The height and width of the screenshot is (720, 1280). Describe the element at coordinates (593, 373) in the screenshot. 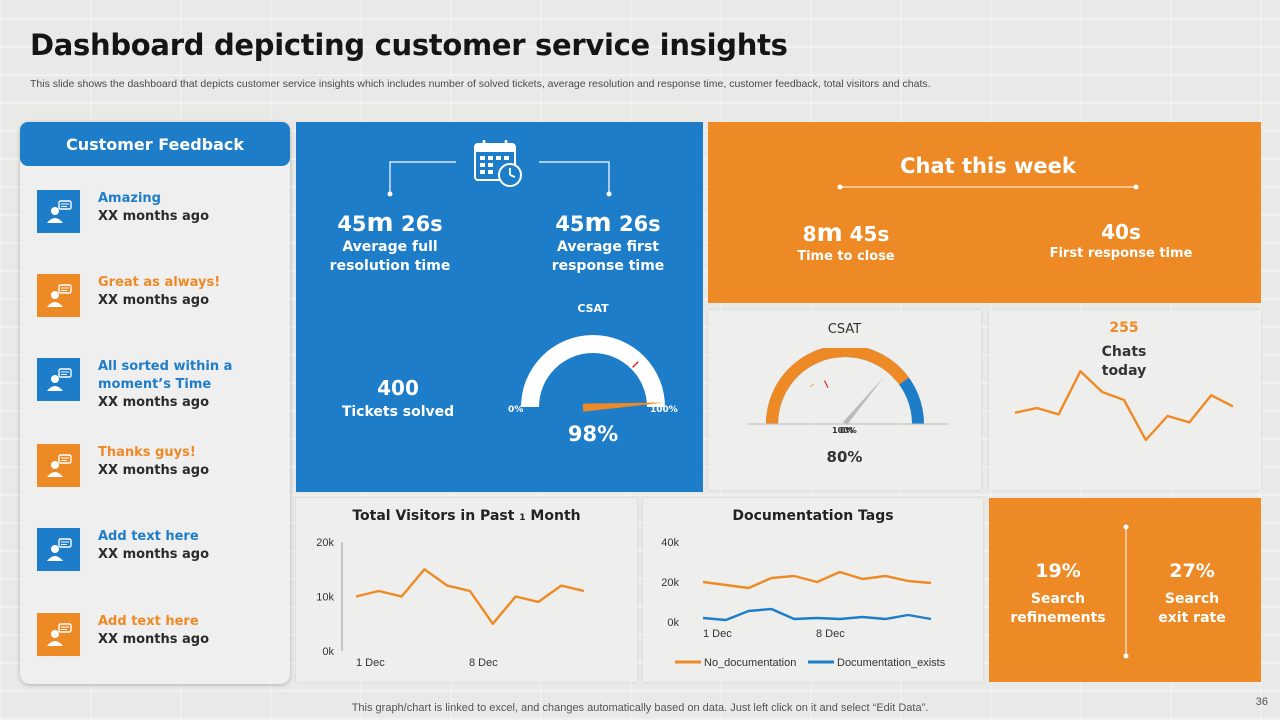

I see `csat-gauge-blue` at that location.